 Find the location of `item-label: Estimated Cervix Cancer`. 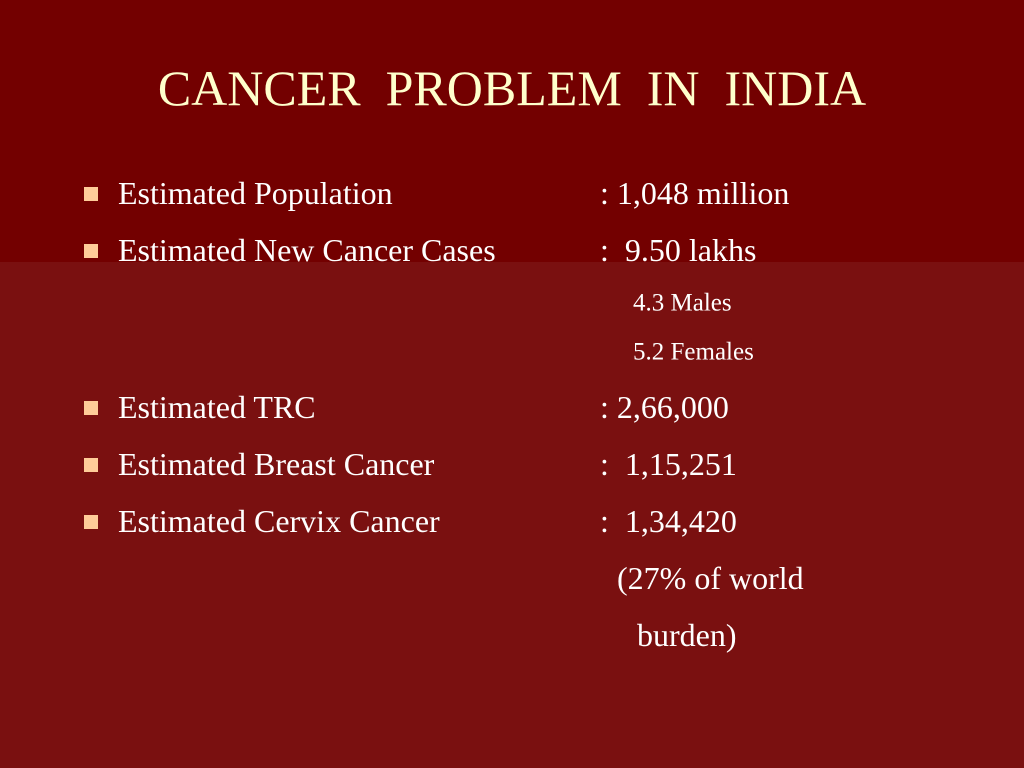

item-label: Estimated Cervix Cancer is located at coordinates (279, 521).